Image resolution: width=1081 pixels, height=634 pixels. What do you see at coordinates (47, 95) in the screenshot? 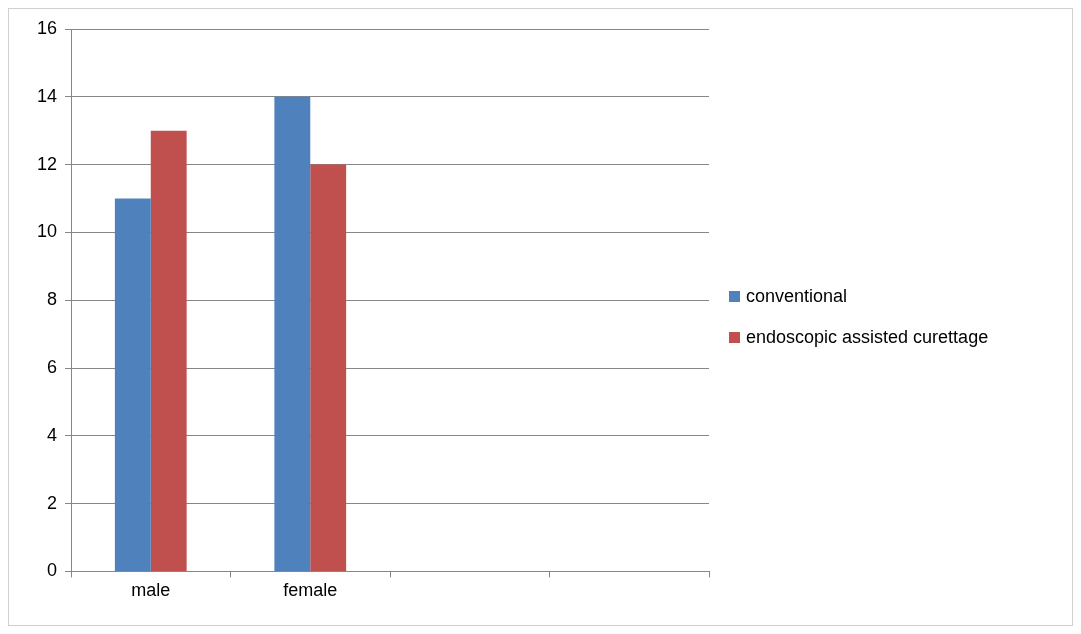
I see `y-tick-label: 14` at bounding box center [47, 95].